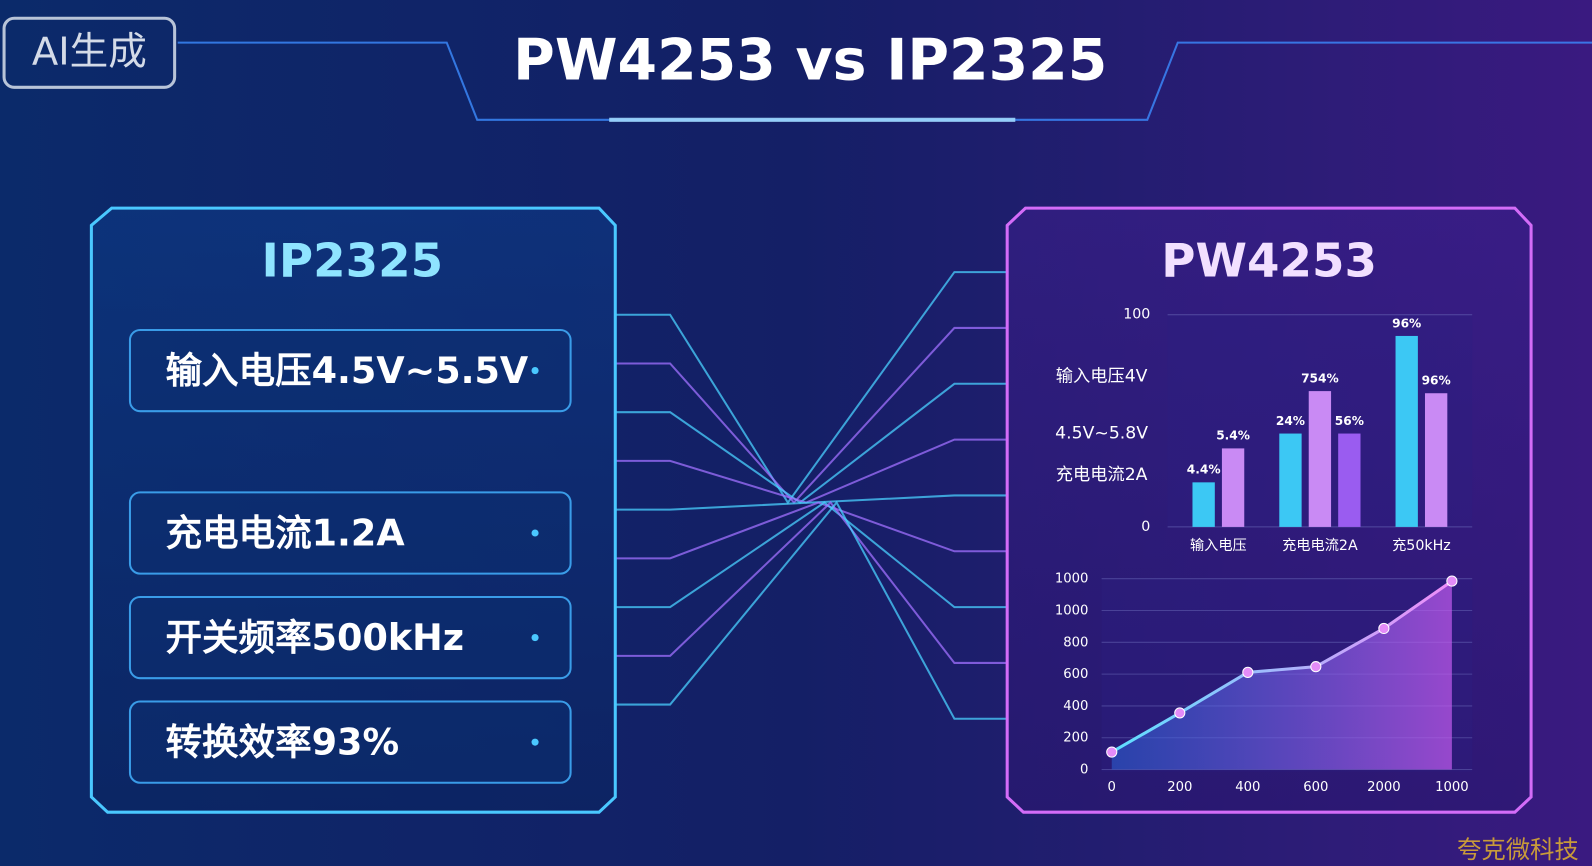 This screenshot has width=1592, height=866. What do you see at coordinates (1320, 378) in the screenshot?
I see `bar-annotation: 754%` at bounding box center [1320, 378].